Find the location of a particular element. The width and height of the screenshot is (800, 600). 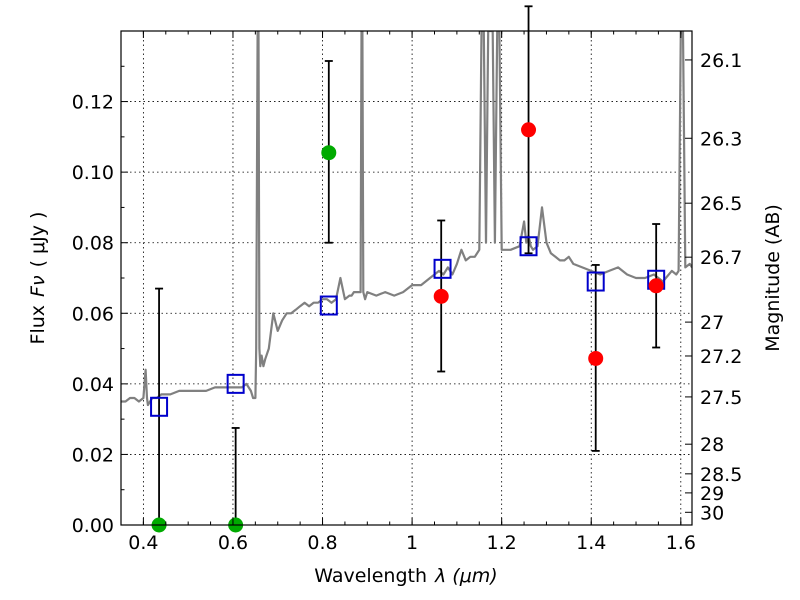

y2-tick-label: 27.5 is located at coordinates (721, 398).